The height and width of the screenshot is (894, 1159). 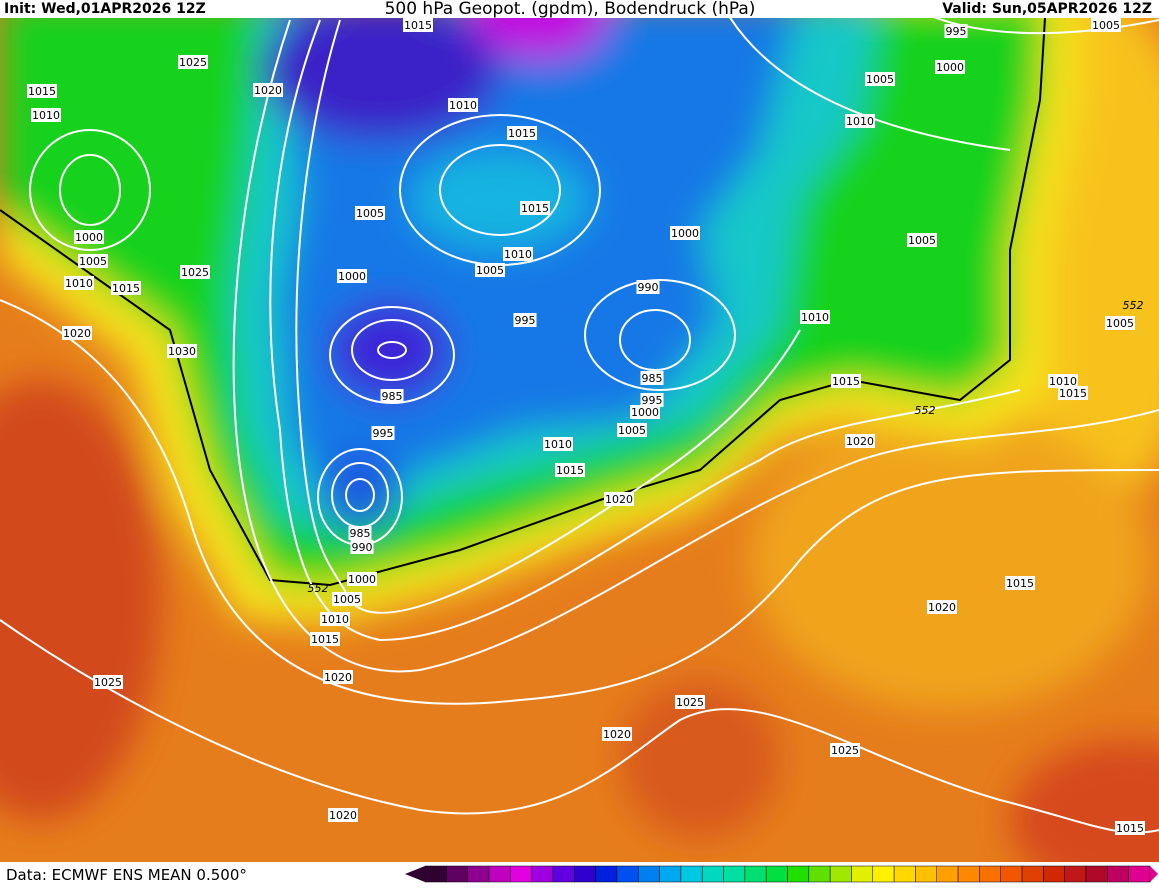 What do you see at coordinates (570, 9) in the screenshot?
I see `map-title: 500 hPa Geopot. (gpdm), Bodendruck (hPa)` at bounding box center [570, 9].